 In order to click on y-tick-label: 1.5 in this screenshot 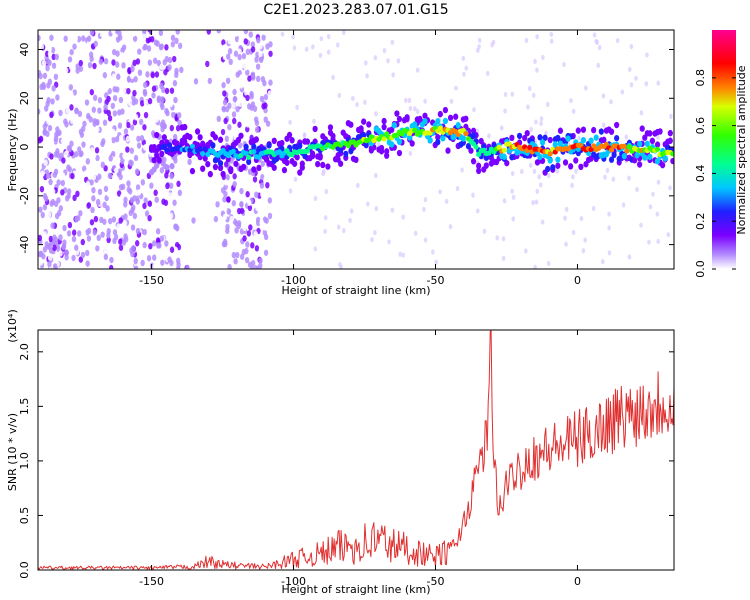, I will do `click(24, 407)`.